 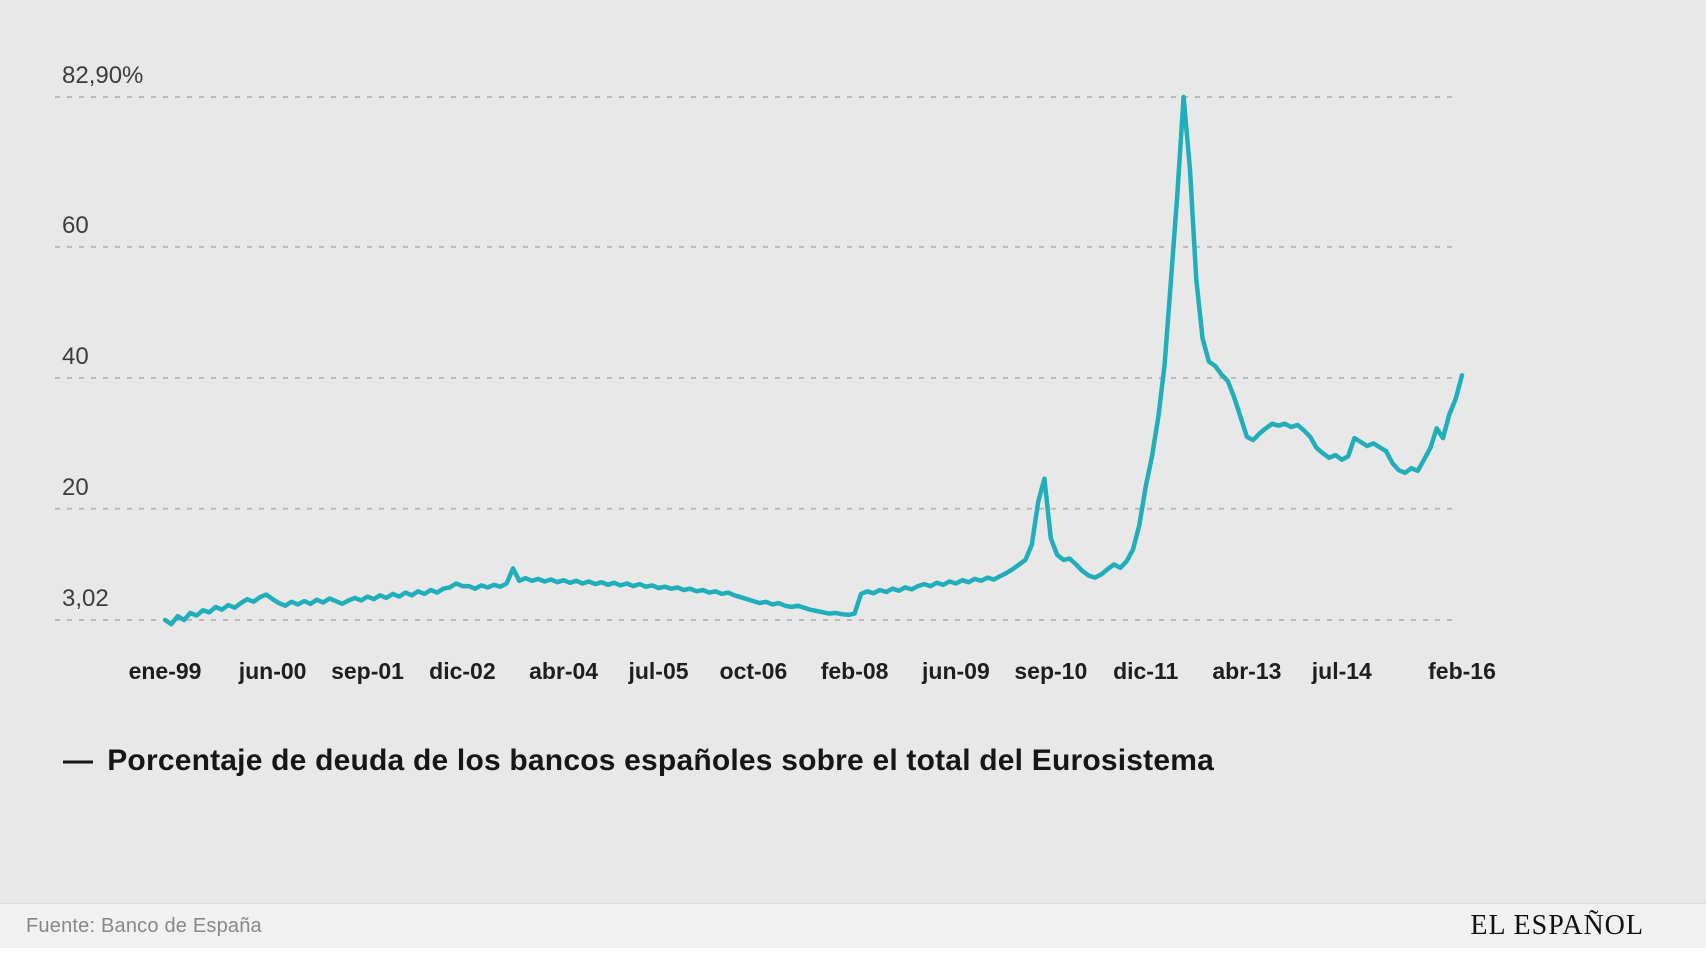 I want to click on y-axis-label: 20, so click(x=75, y=487).